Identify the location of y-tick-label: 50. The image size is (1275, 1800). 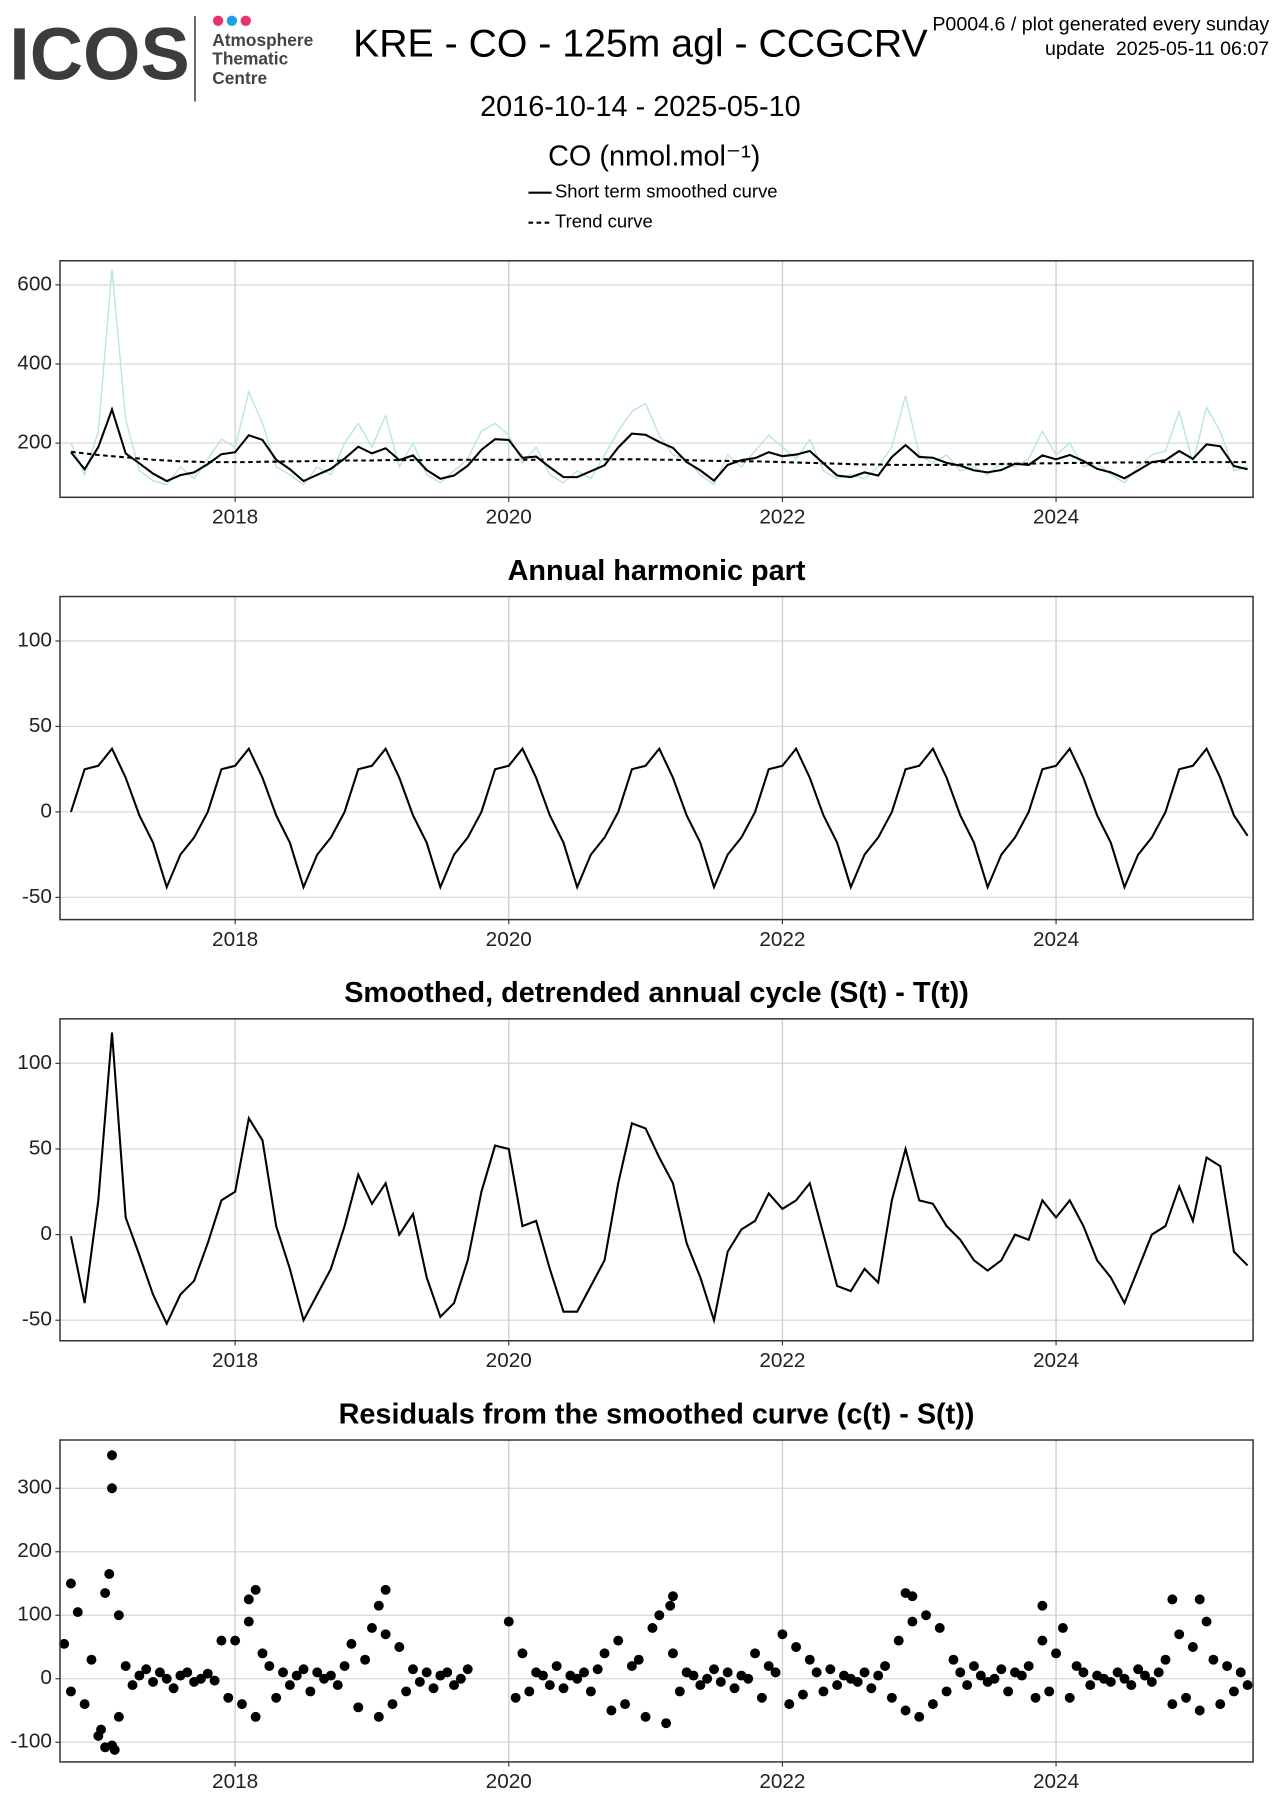
(40, 725).